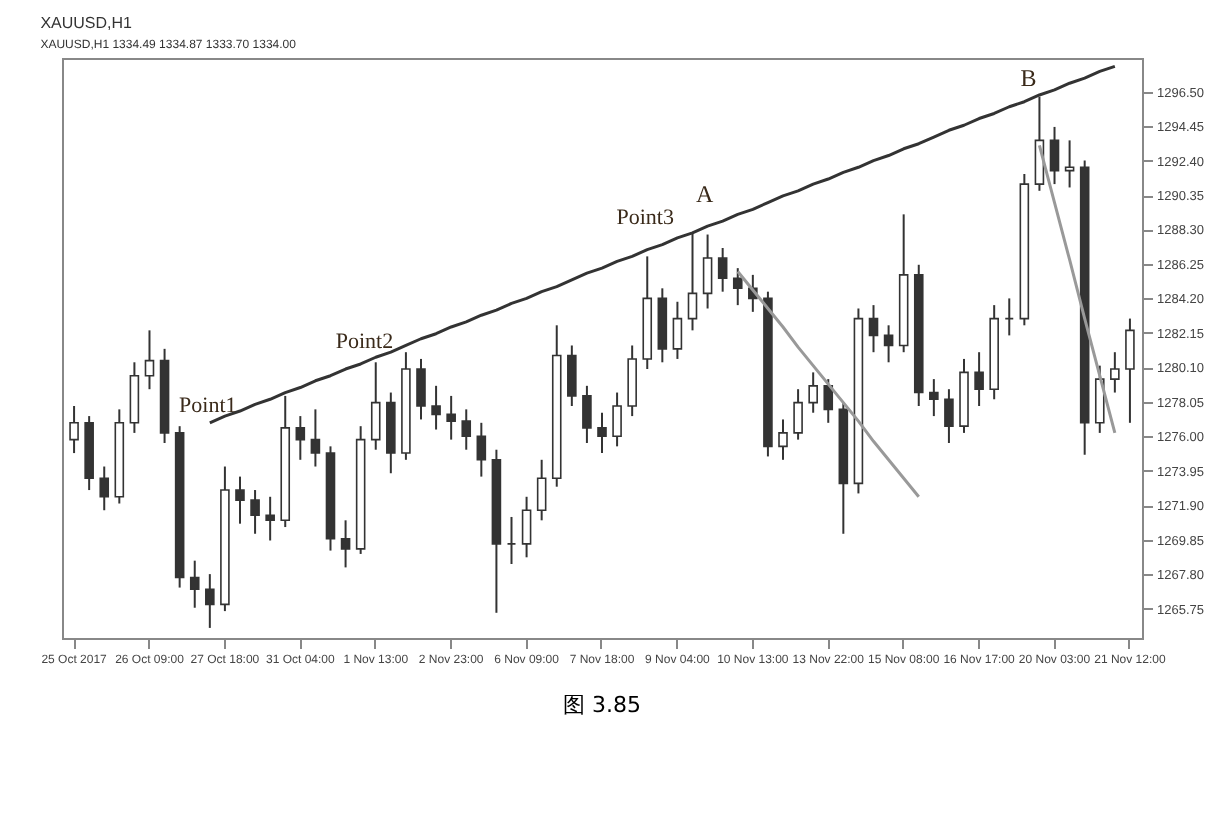 This screenshot has height=836, width=1220. Describe the element at coordinates (645, 217) in the screenshot. I see `annotation: Point3` at that location.